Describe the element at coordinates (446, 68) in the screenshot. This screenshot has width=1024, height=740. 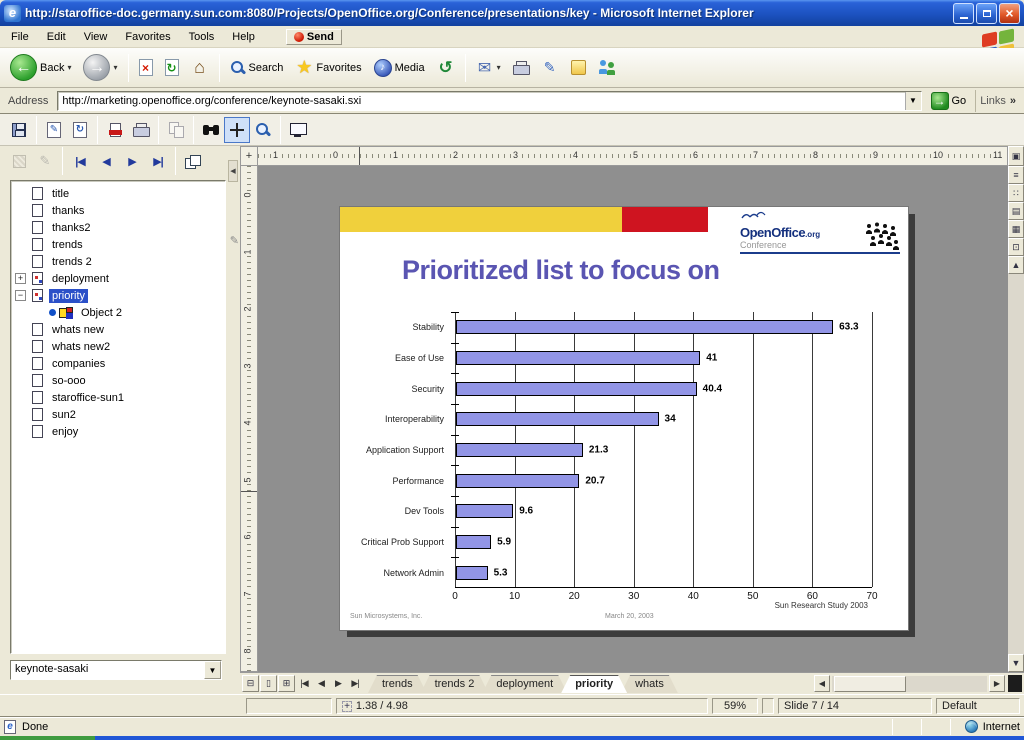
I see `history-button: ↺` at that location.